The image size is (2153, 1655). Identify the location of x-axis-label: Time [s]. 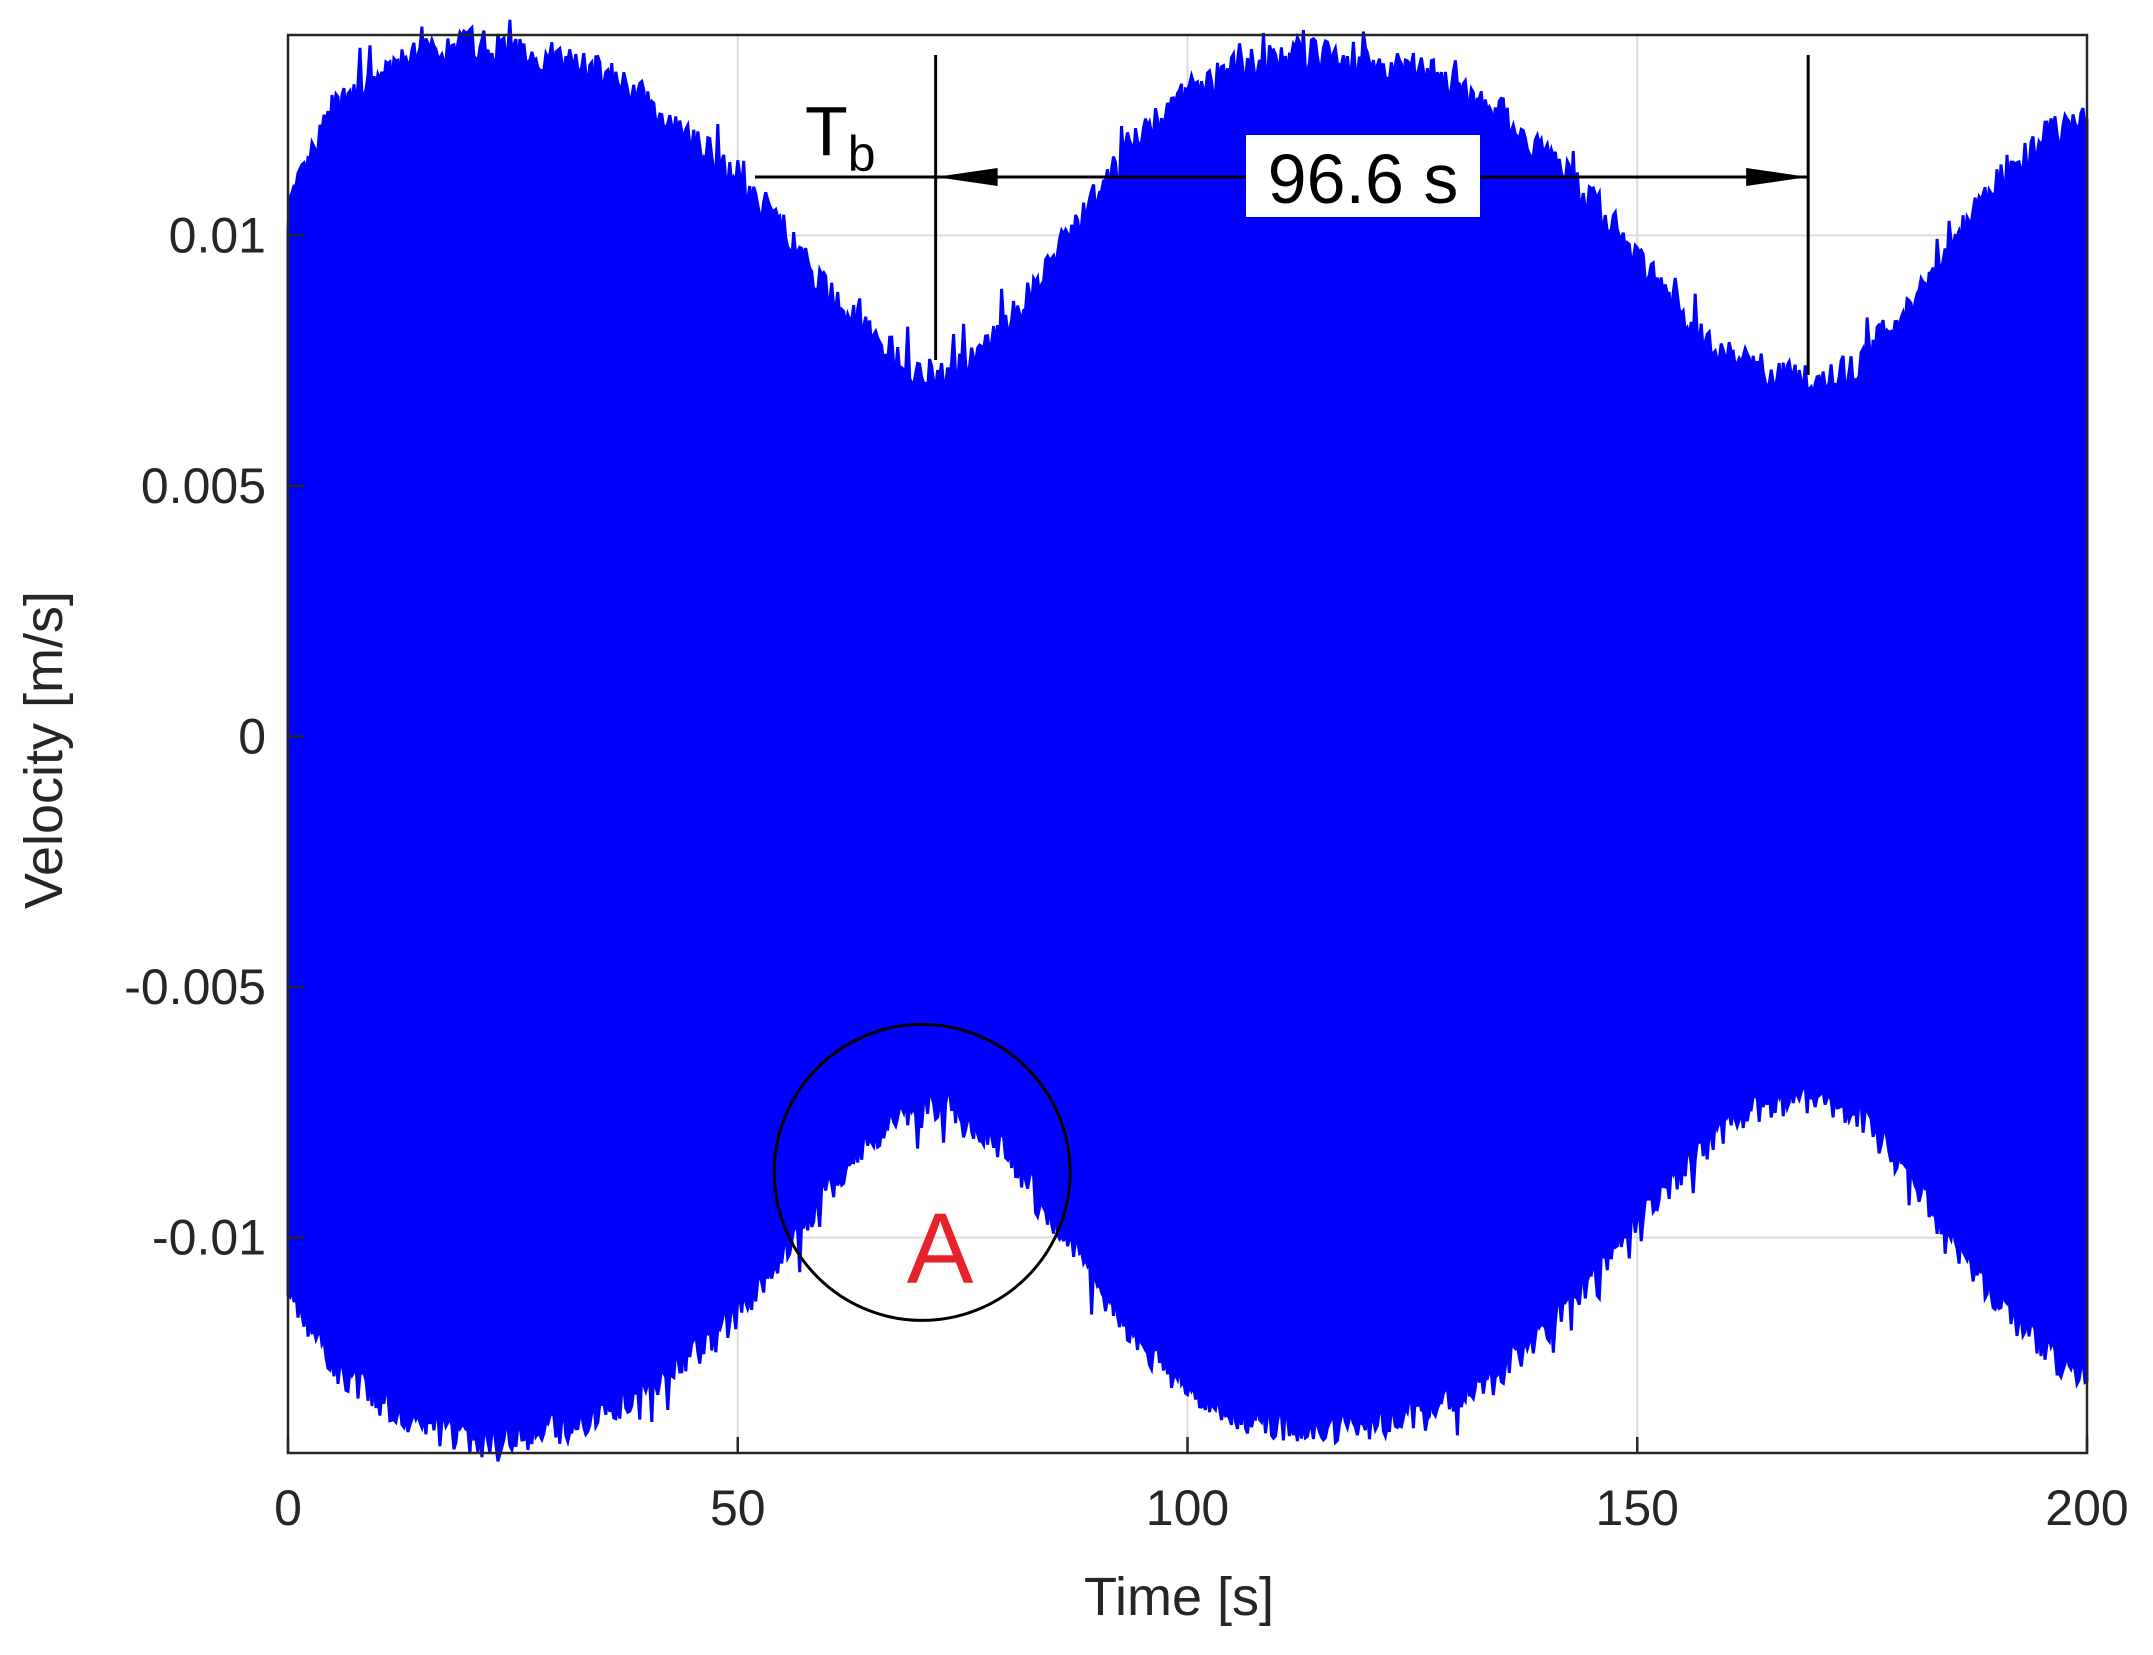
(1179, 1597).